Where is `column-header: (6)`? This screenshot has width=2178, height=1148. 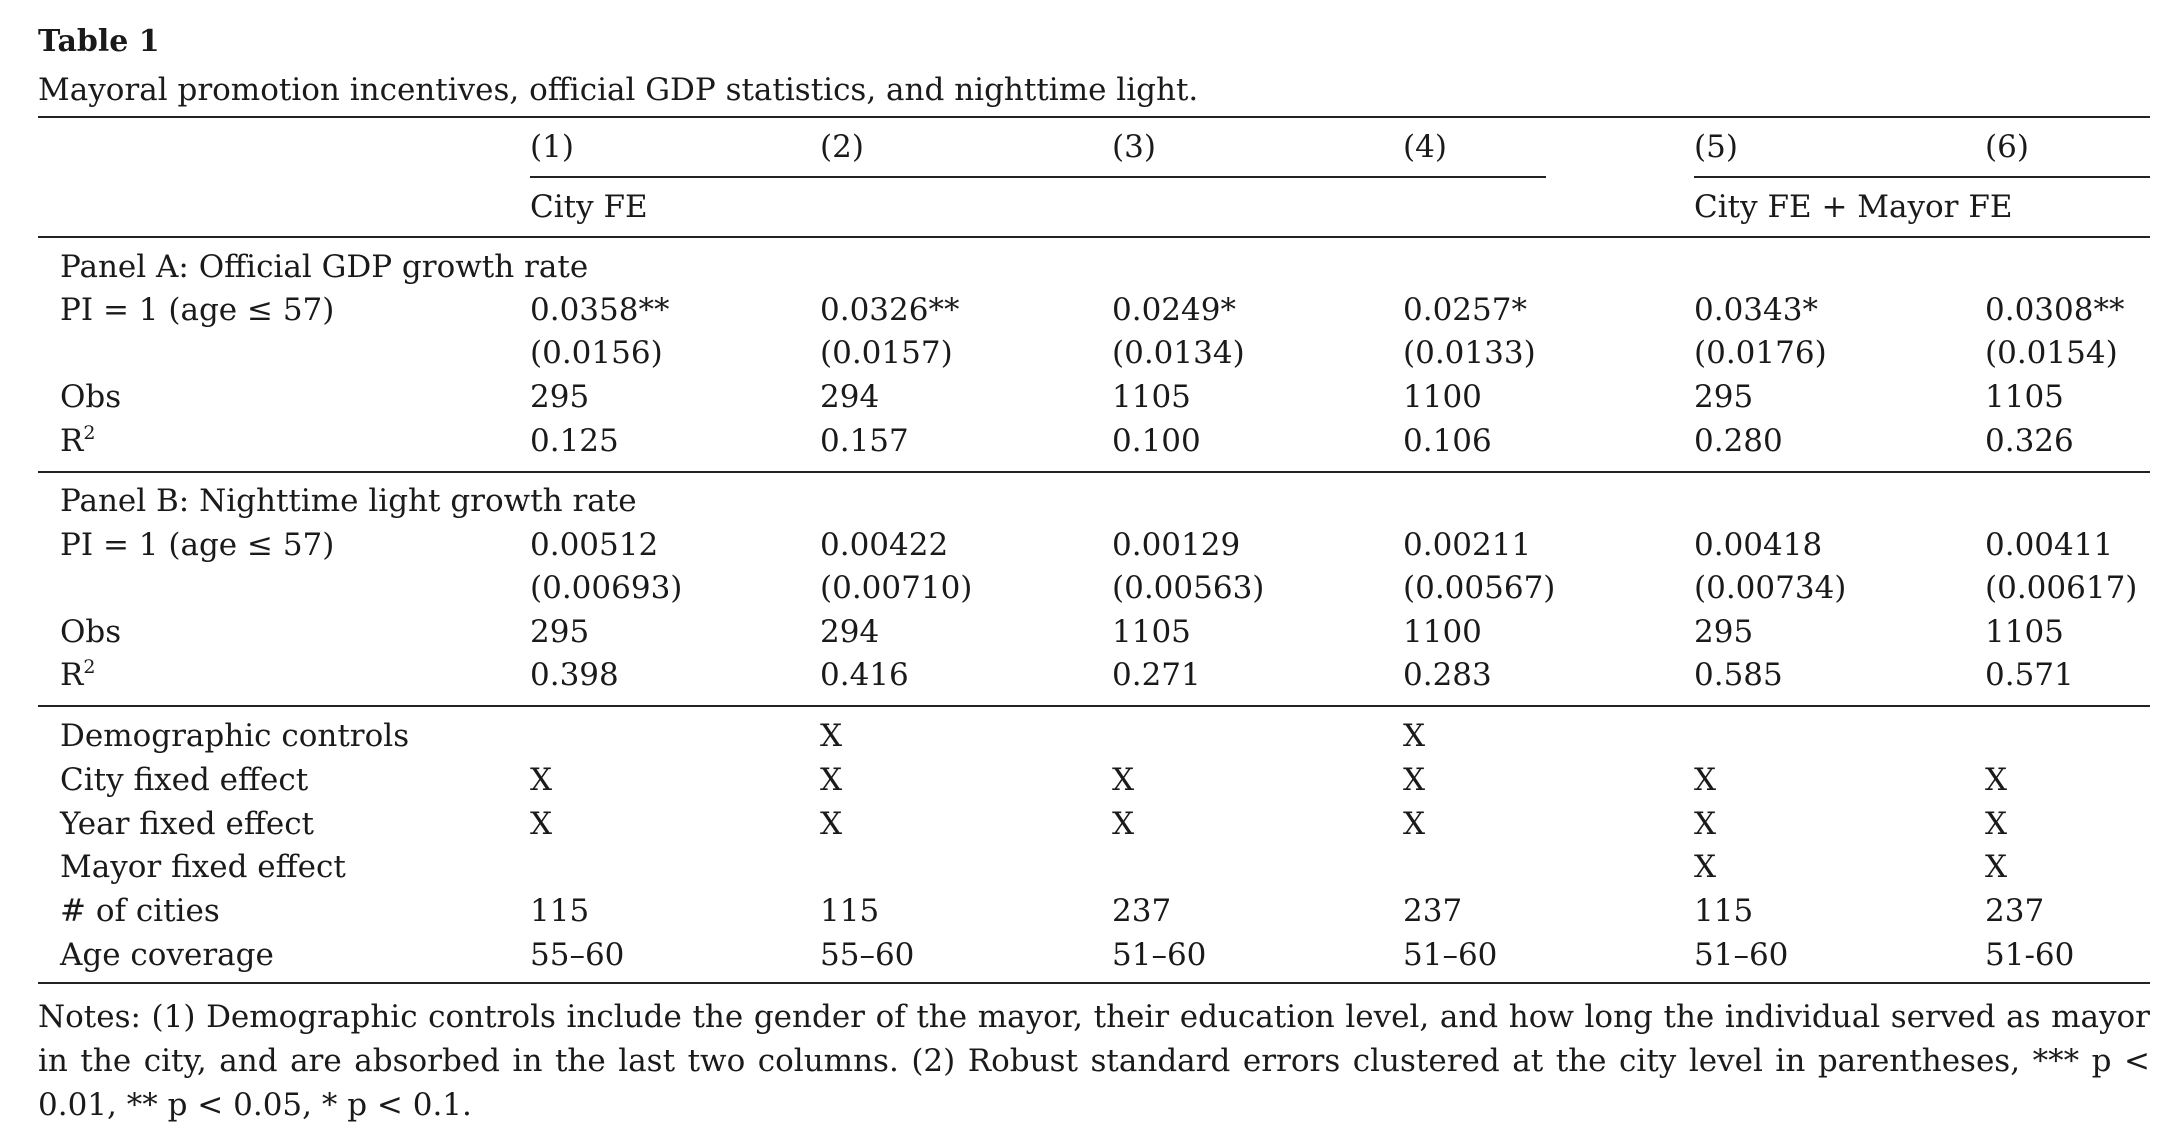 column-header: (6) is located at coordinates (2007, 147).